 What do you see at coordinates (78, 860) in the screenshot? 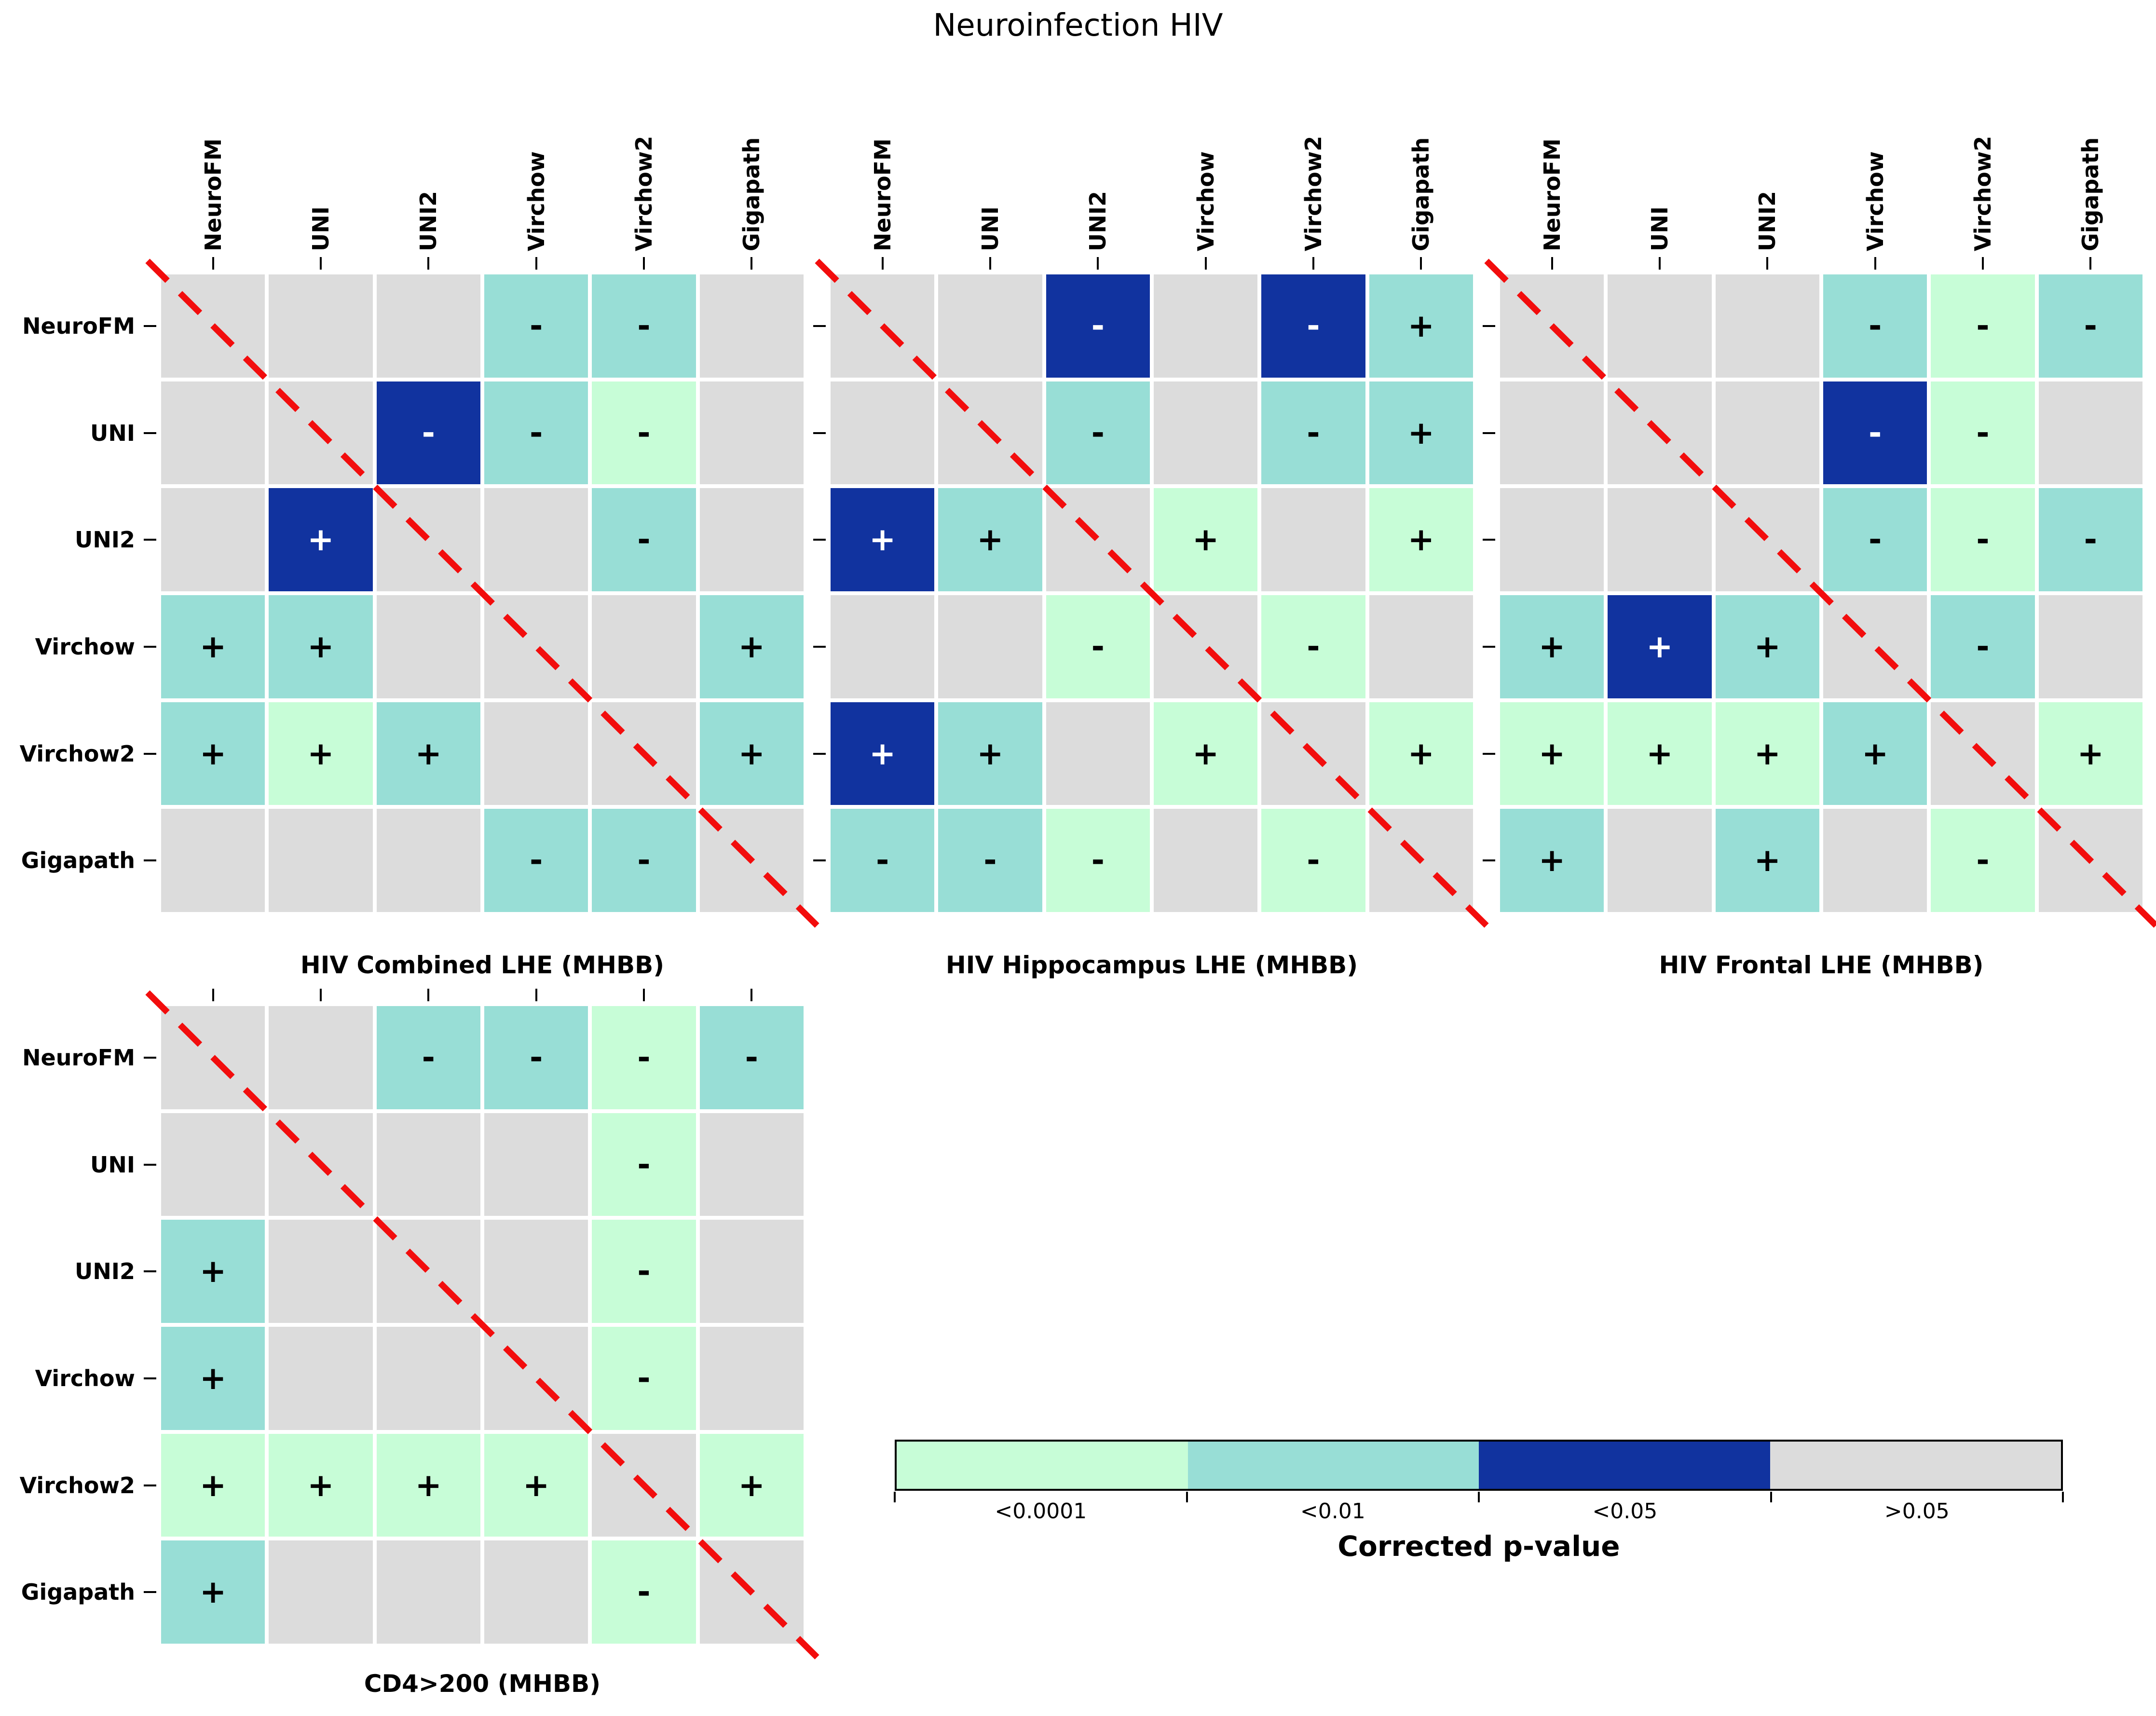
I see `row-label: Gigapath` at bounding box center [78, 860].